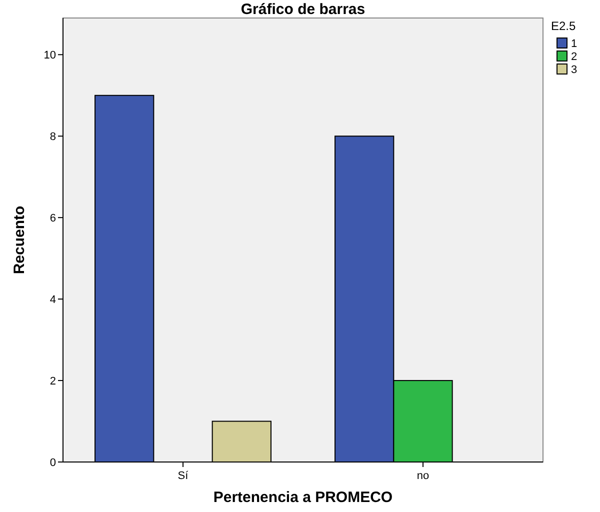  I want to click on legend-label: 3, so click(574, 70).